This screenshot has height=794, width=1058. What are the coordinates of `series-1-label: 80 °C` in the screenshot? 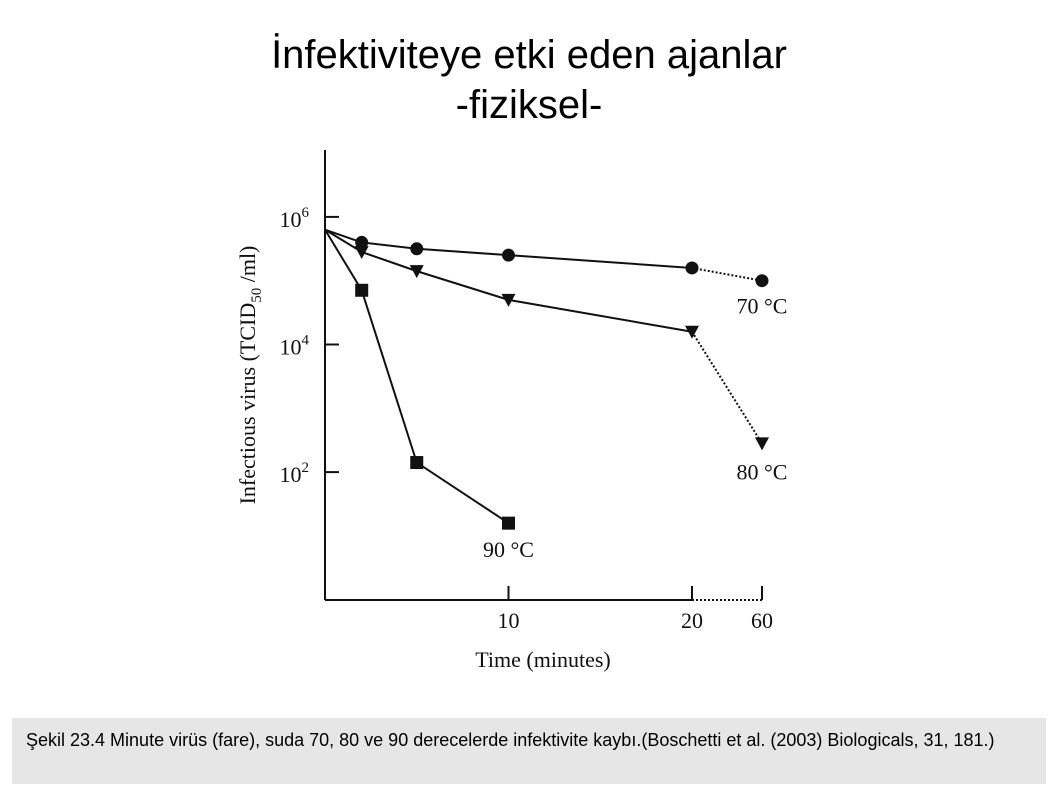 It's located at (762, 471).